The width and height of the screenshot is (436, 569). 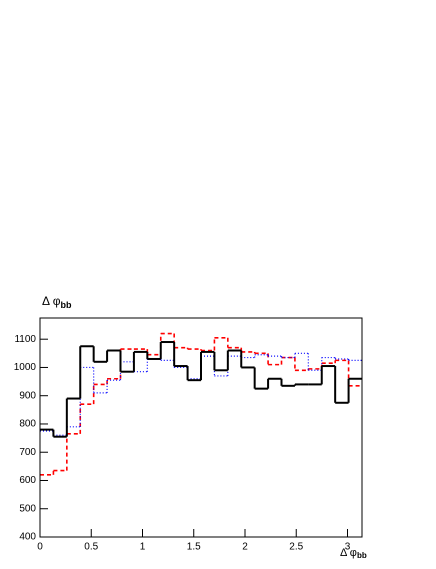 What do you see at coordinates (27, 537) in the screenshot?
I see `y-tick-label: 400` at bounding box center [27, 537].